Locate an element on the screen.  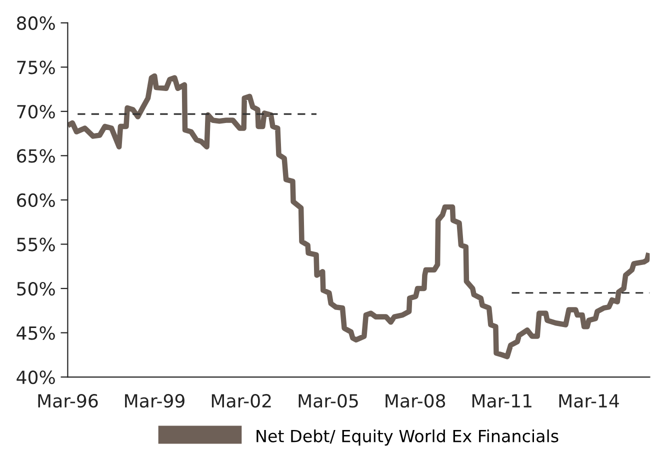
y-tick-label: 65% is located at coordinates (36, 156).